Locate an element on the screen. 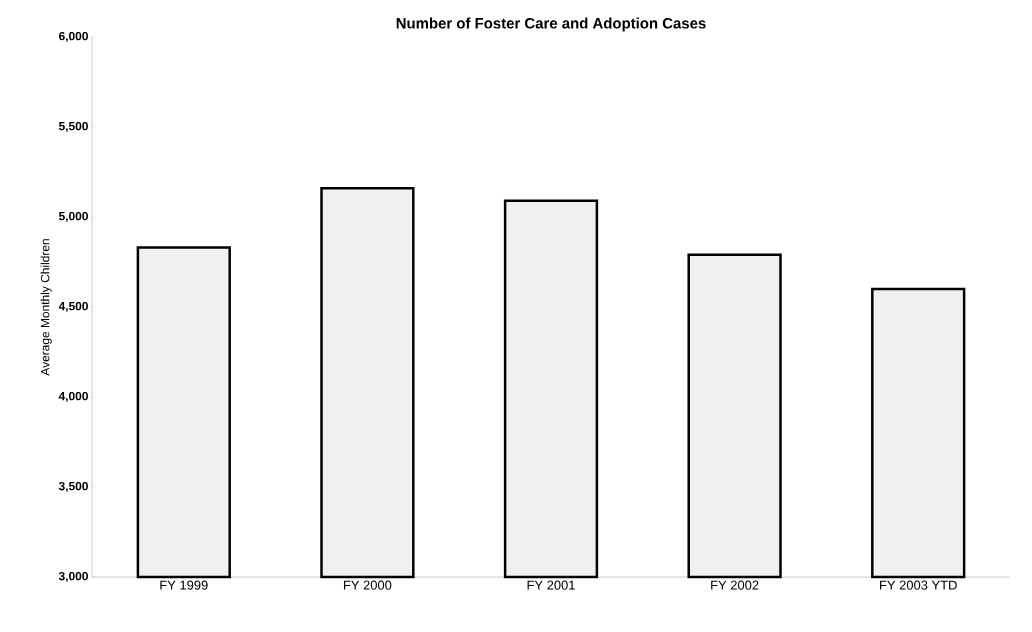 The image size is (1032, 632). x-tick-label: FY 2000 is located at coordinates (367, 585).